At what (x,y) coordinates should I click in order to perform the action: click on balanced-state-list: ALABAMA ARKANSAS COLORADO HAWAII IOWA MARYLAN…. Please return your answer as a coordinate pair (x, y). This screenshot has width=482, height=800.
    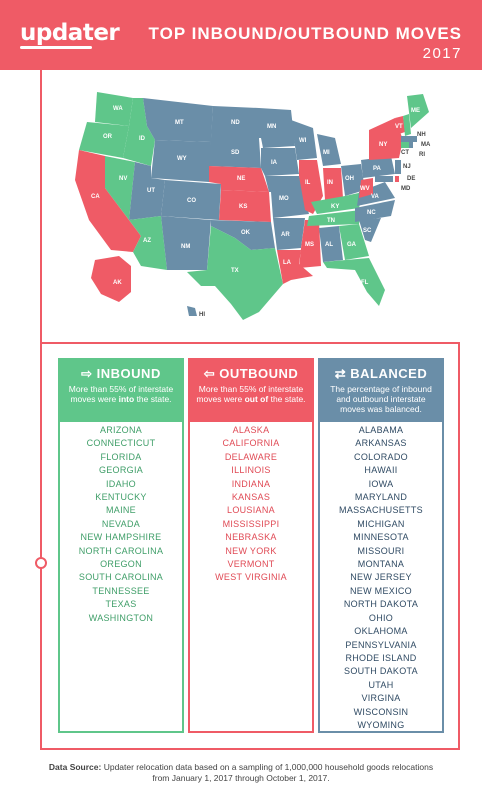
    Looking at the image, I should click on (381, 578).